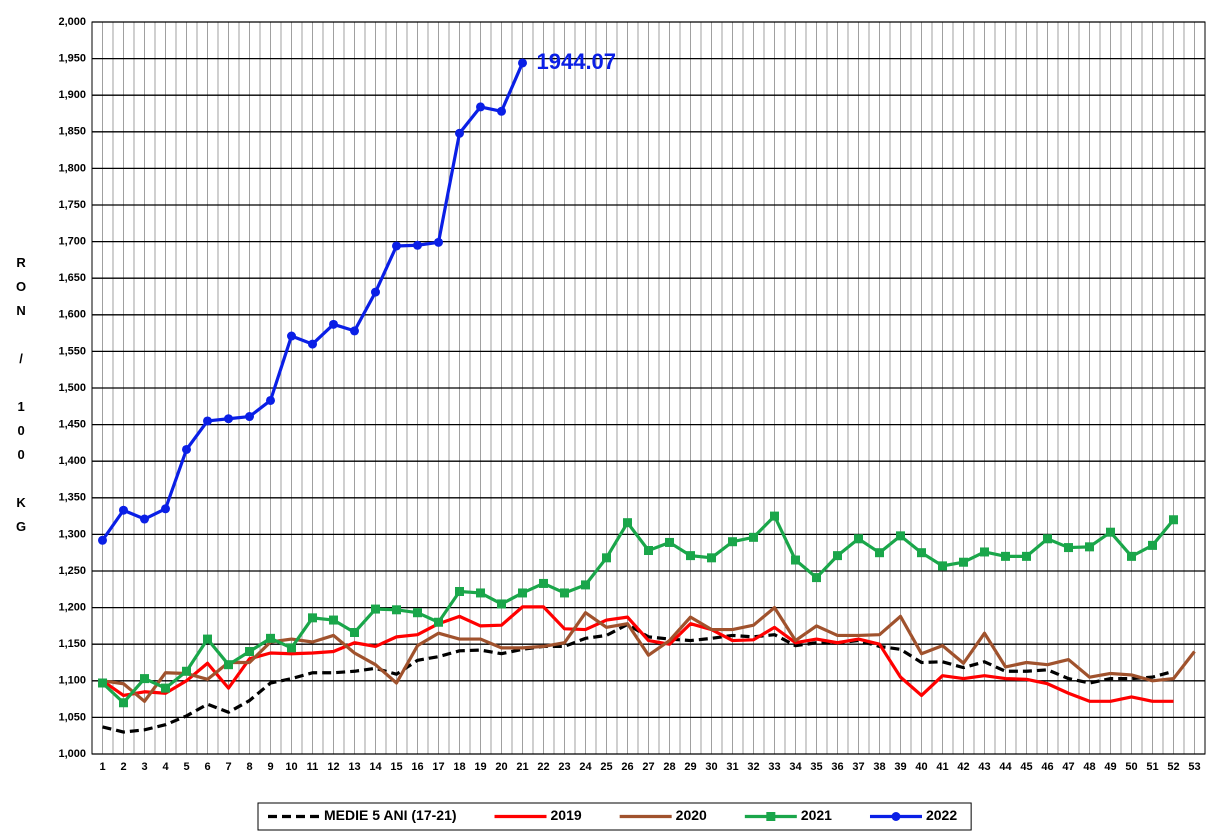 The image size is (1213, 832). I want to click on y-tick-label: 1,550, so click(72, 351).